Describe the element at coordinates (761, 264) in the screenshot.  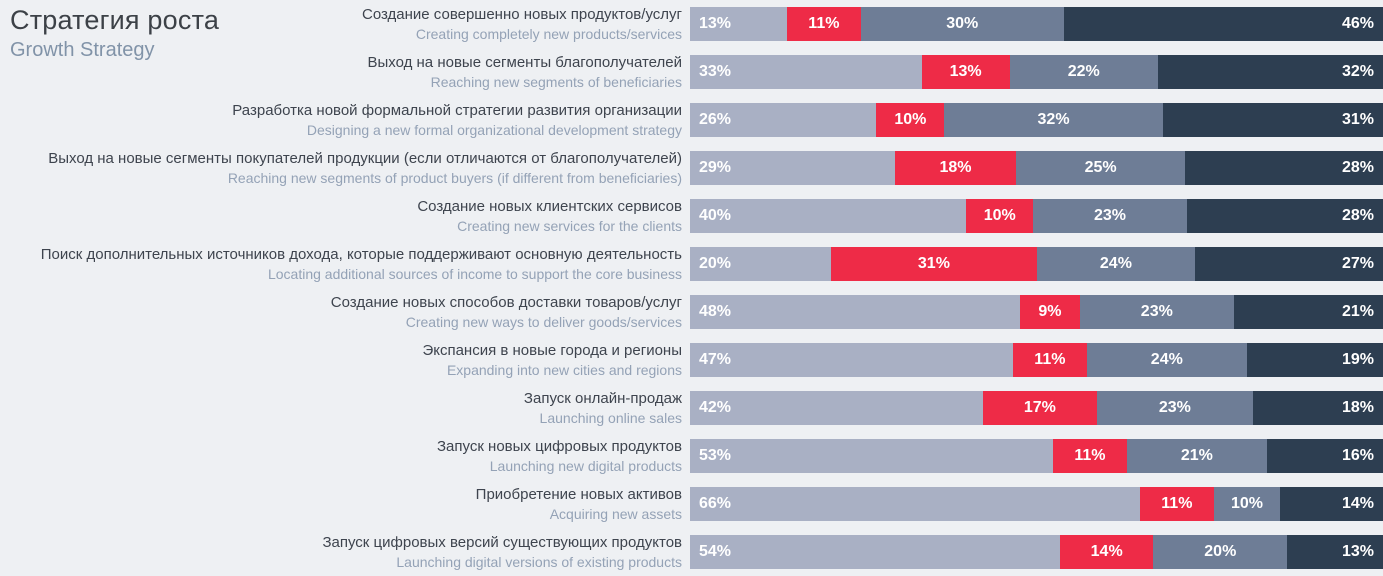
I see `bar-segment-1: 20%` at that location.